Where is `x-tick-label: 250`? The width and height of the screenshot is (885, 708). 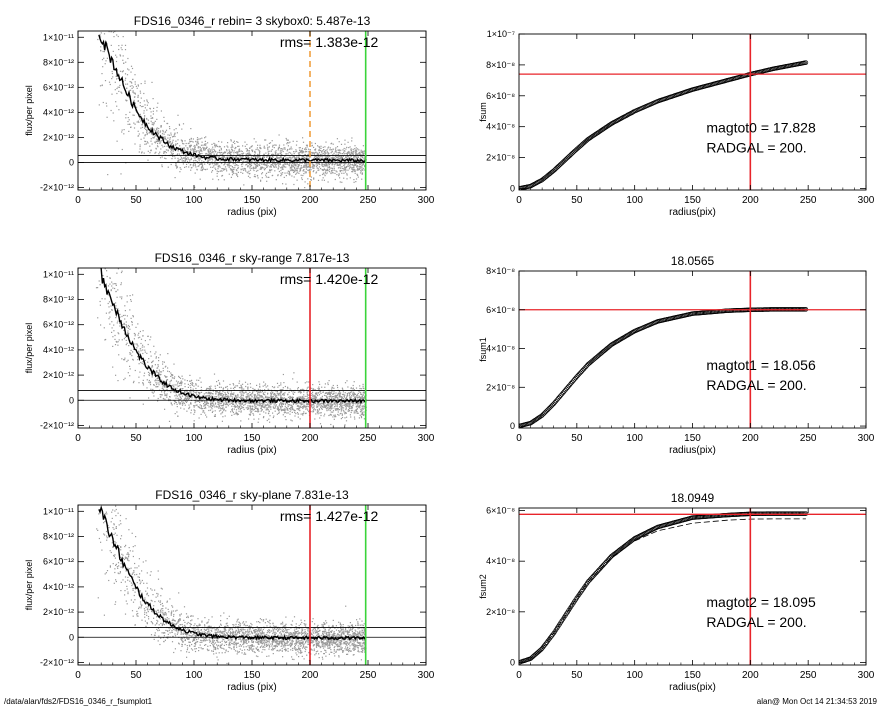 x-tick-label: 250 is located at coordinates (808, 200).